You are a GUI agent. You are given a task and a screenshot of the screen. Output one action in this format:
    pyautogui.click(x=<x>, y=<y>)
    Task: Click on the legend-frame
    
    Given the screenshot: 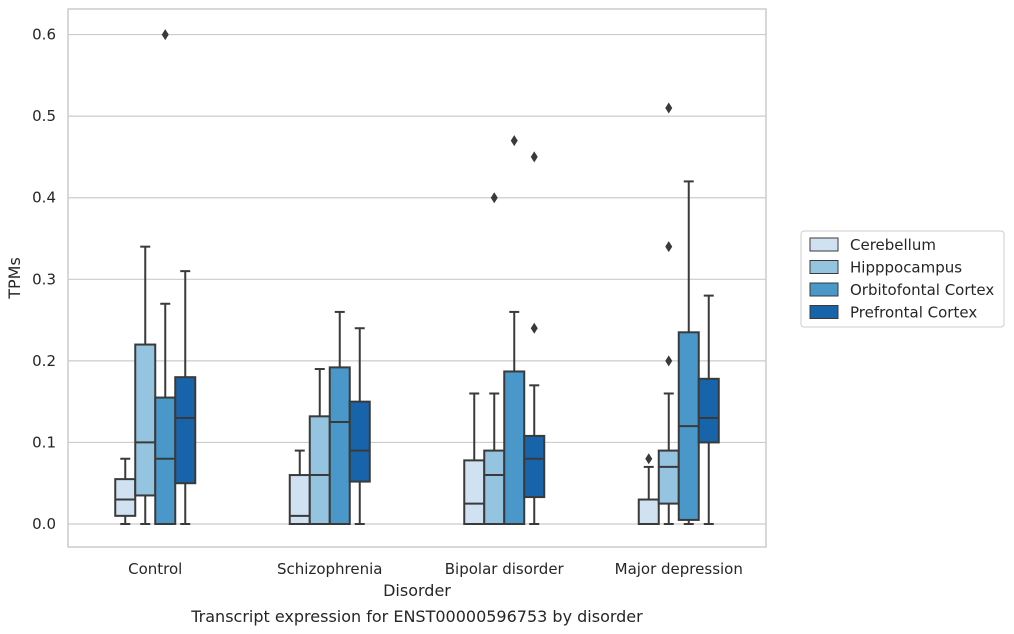 What is the action you would take?
    pyautogui.click(x=902, y=279)
    